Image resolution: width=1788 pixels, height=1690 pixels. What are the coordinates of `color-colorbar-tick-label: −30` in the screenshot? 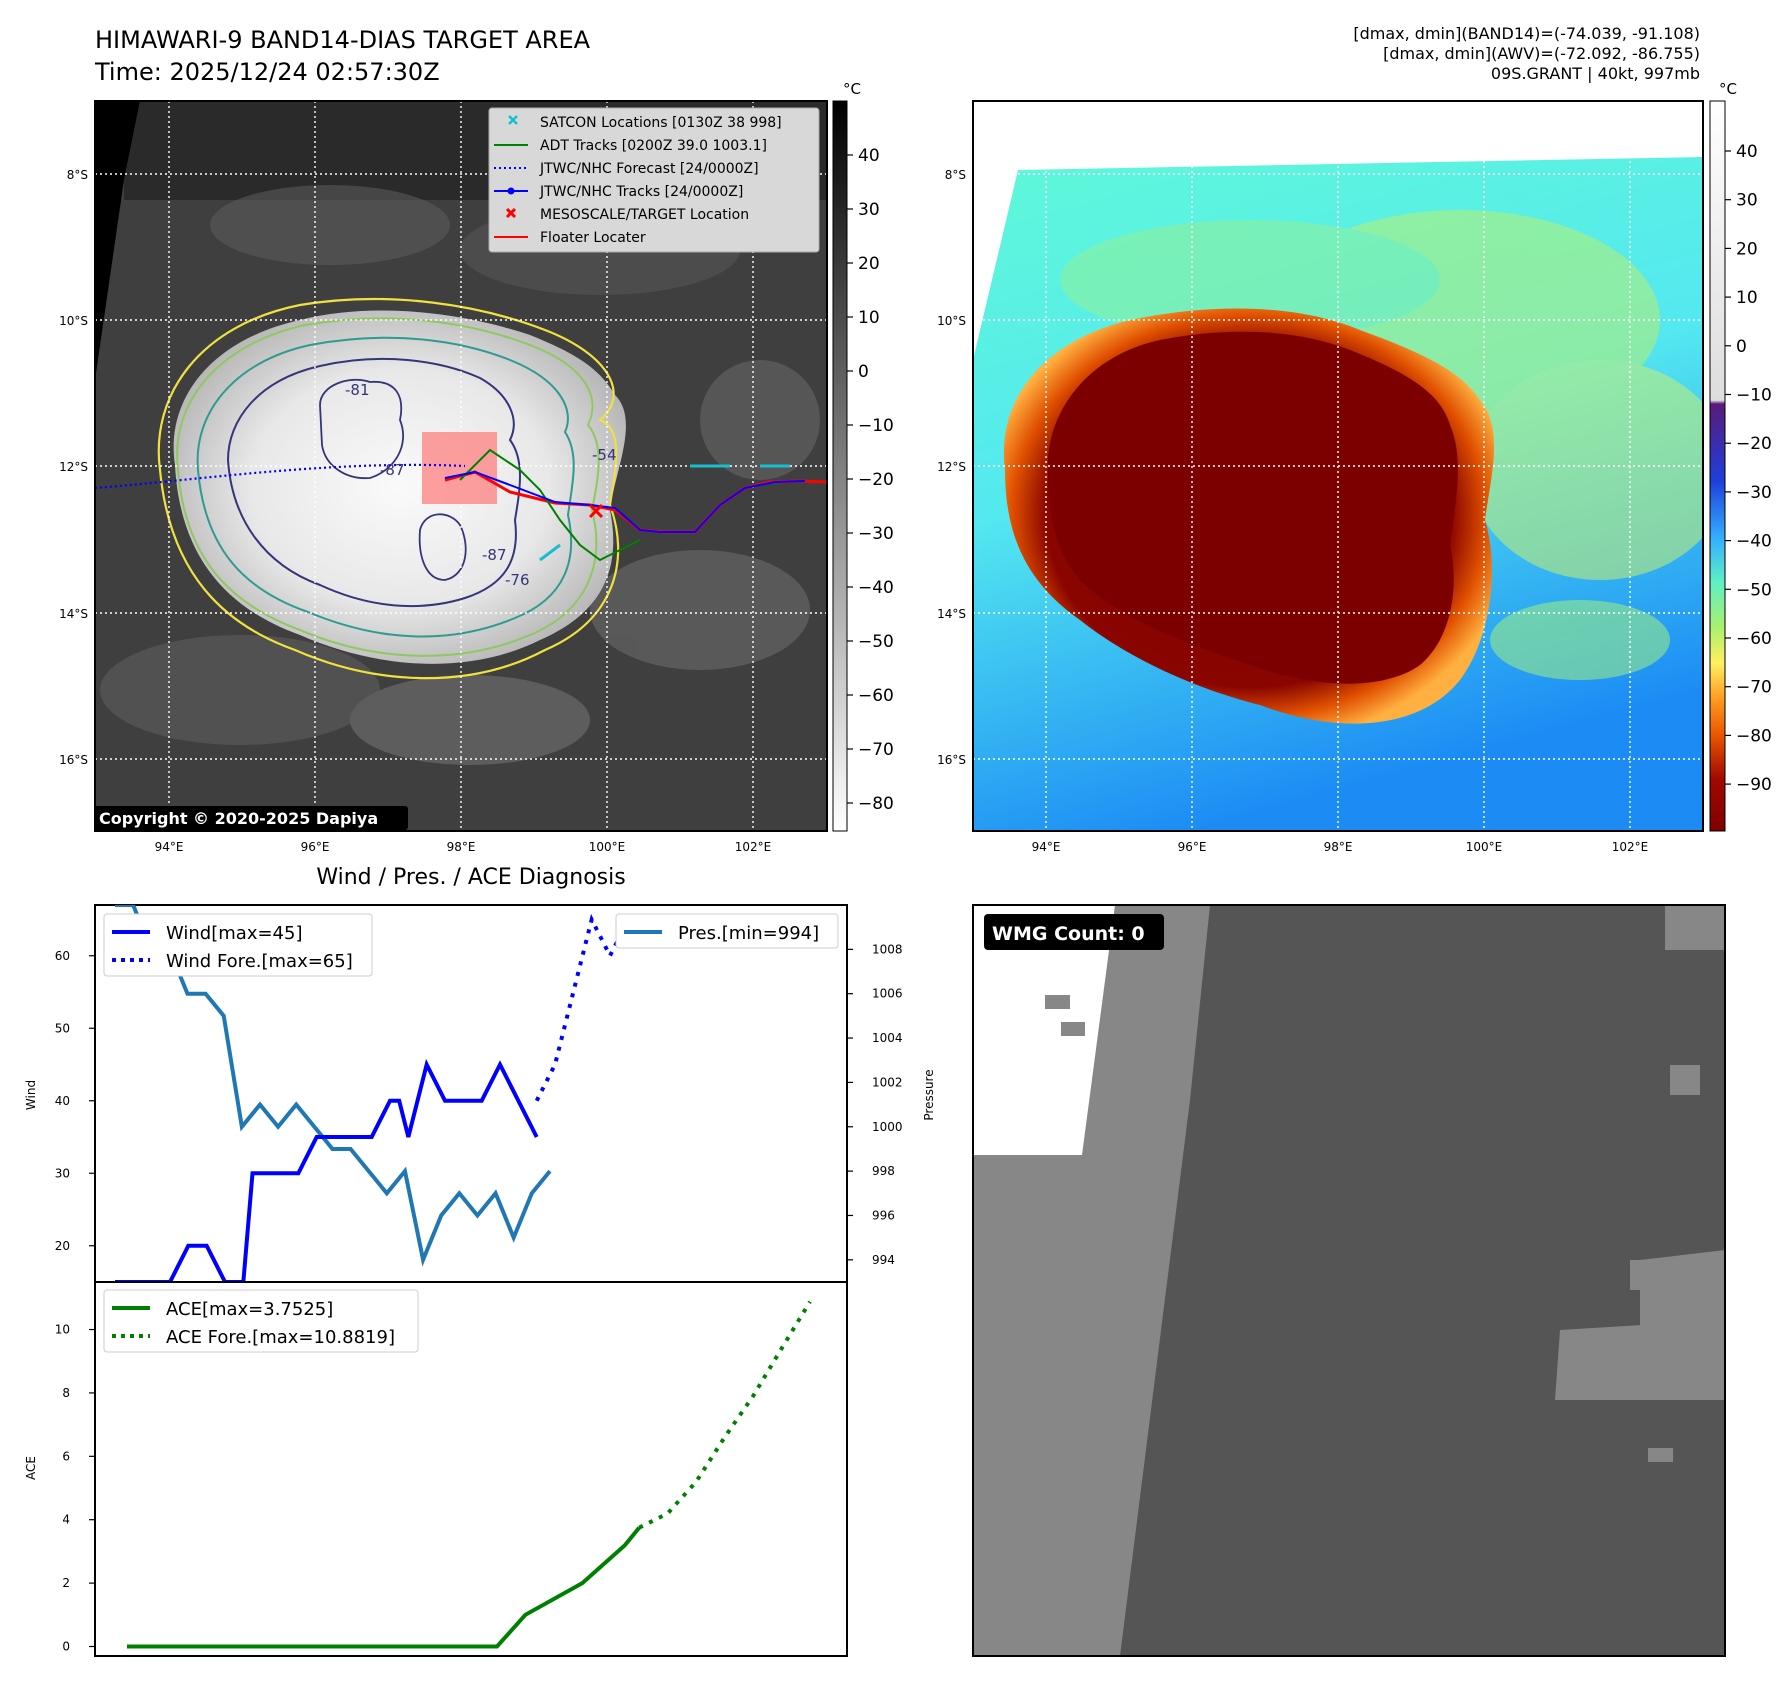 It's located at (1754, 493).